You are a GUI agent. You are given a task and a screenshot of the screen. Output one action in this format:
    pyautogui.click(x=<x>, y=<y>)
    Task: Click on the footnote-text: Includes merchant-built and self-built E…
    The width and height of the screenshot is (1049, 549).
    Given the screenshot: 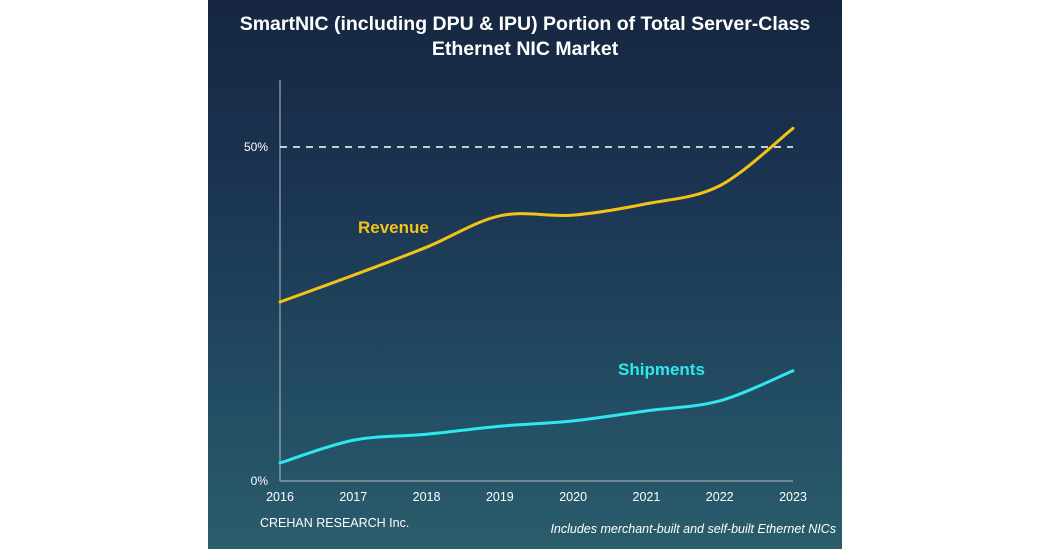 What is the action you would take?
    pyautogui.click(x=693, y=529)
    